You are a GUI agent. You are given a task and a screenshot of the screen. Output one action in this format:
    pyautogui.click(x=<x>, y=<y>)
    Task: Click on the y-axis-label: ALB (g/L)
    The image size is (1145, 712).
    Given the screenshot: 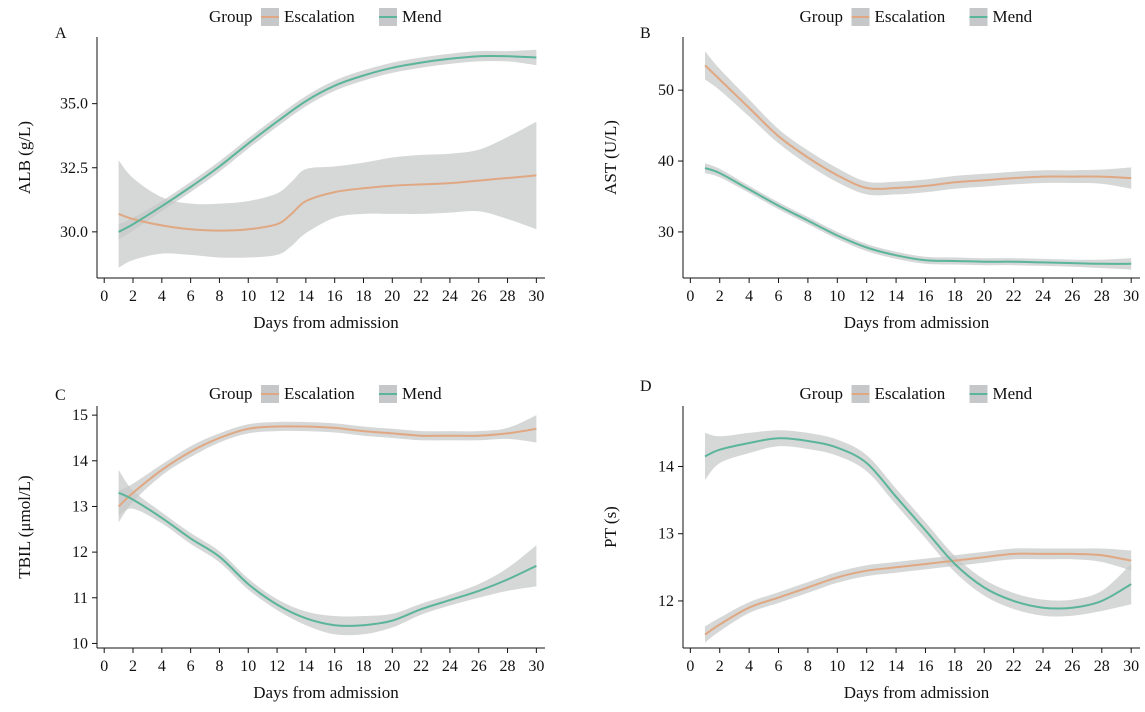 What is the action you would take?
    pyautogui.click(x=24, y=157)
    